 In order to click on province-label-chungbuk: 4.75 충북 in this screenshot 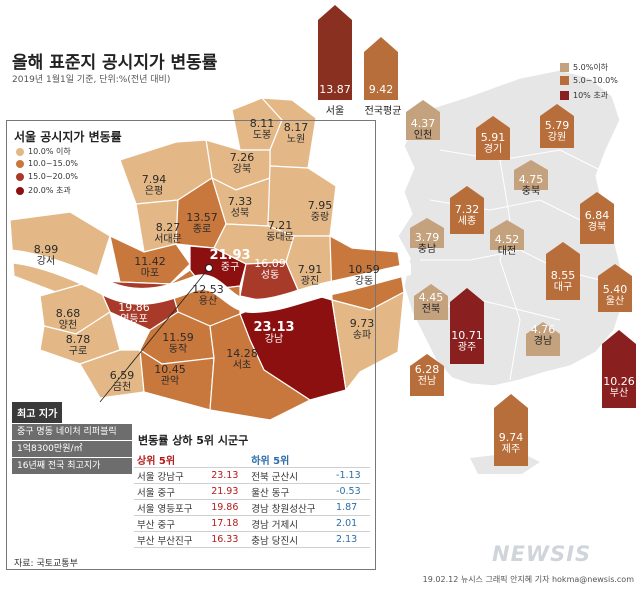, I will do `click(531, 185)`.